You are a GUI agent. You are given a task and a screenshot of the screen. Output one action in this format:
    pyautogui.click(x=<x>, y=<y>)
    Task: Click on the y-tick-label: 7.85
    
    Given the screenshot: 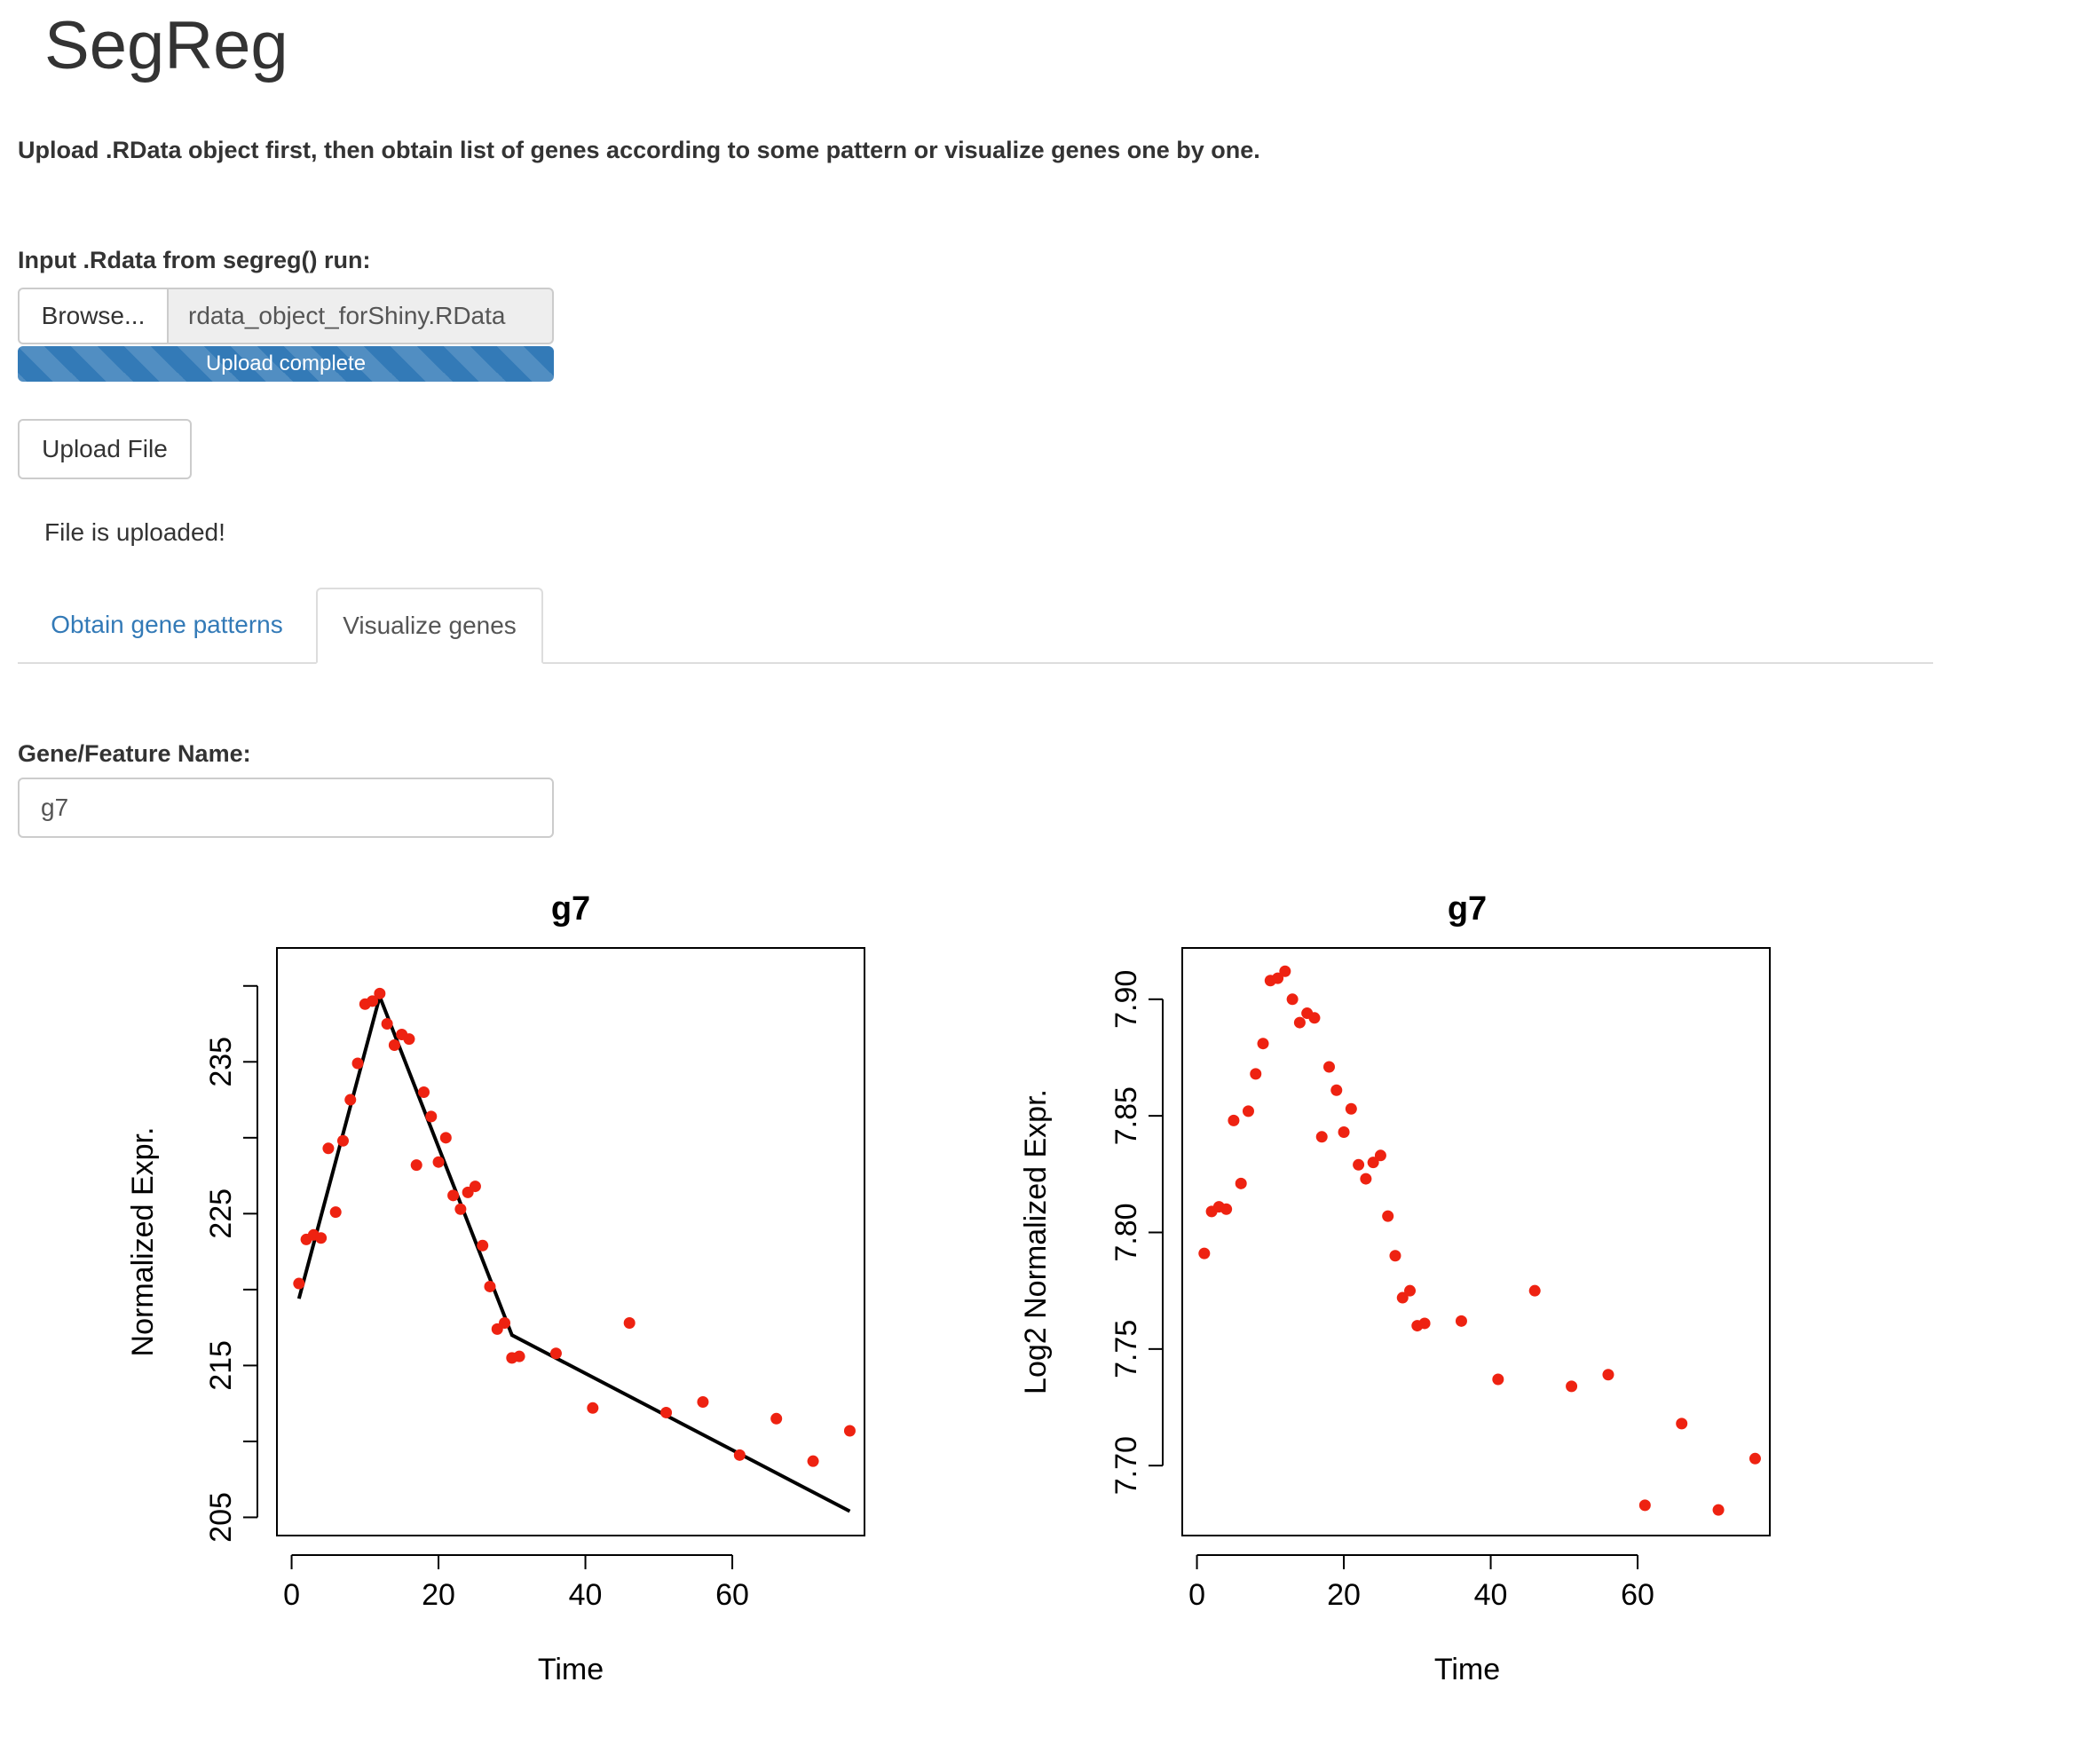 What is the action you would take?
    pyautogui.click(x=1126, y=1115)
    